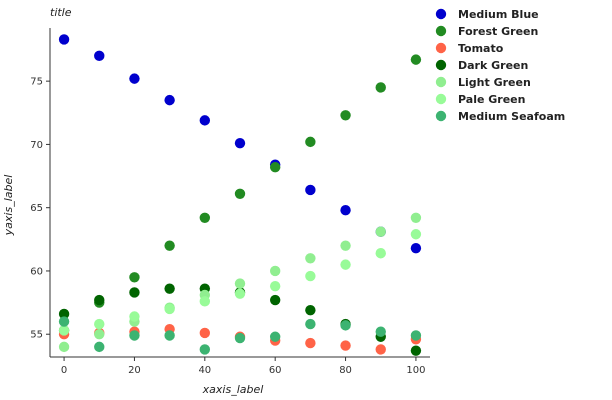  I want to click on x-tick-label: 60, so click(275, 370).